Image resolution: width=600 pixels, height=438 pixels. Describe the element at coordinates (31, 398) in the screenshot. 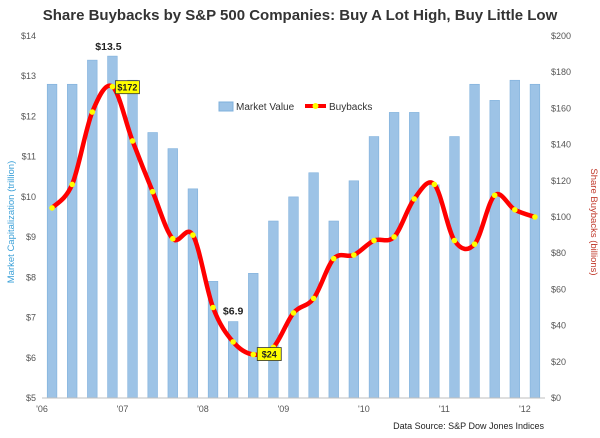

I see `y-left-tick-label: $5` at that location.